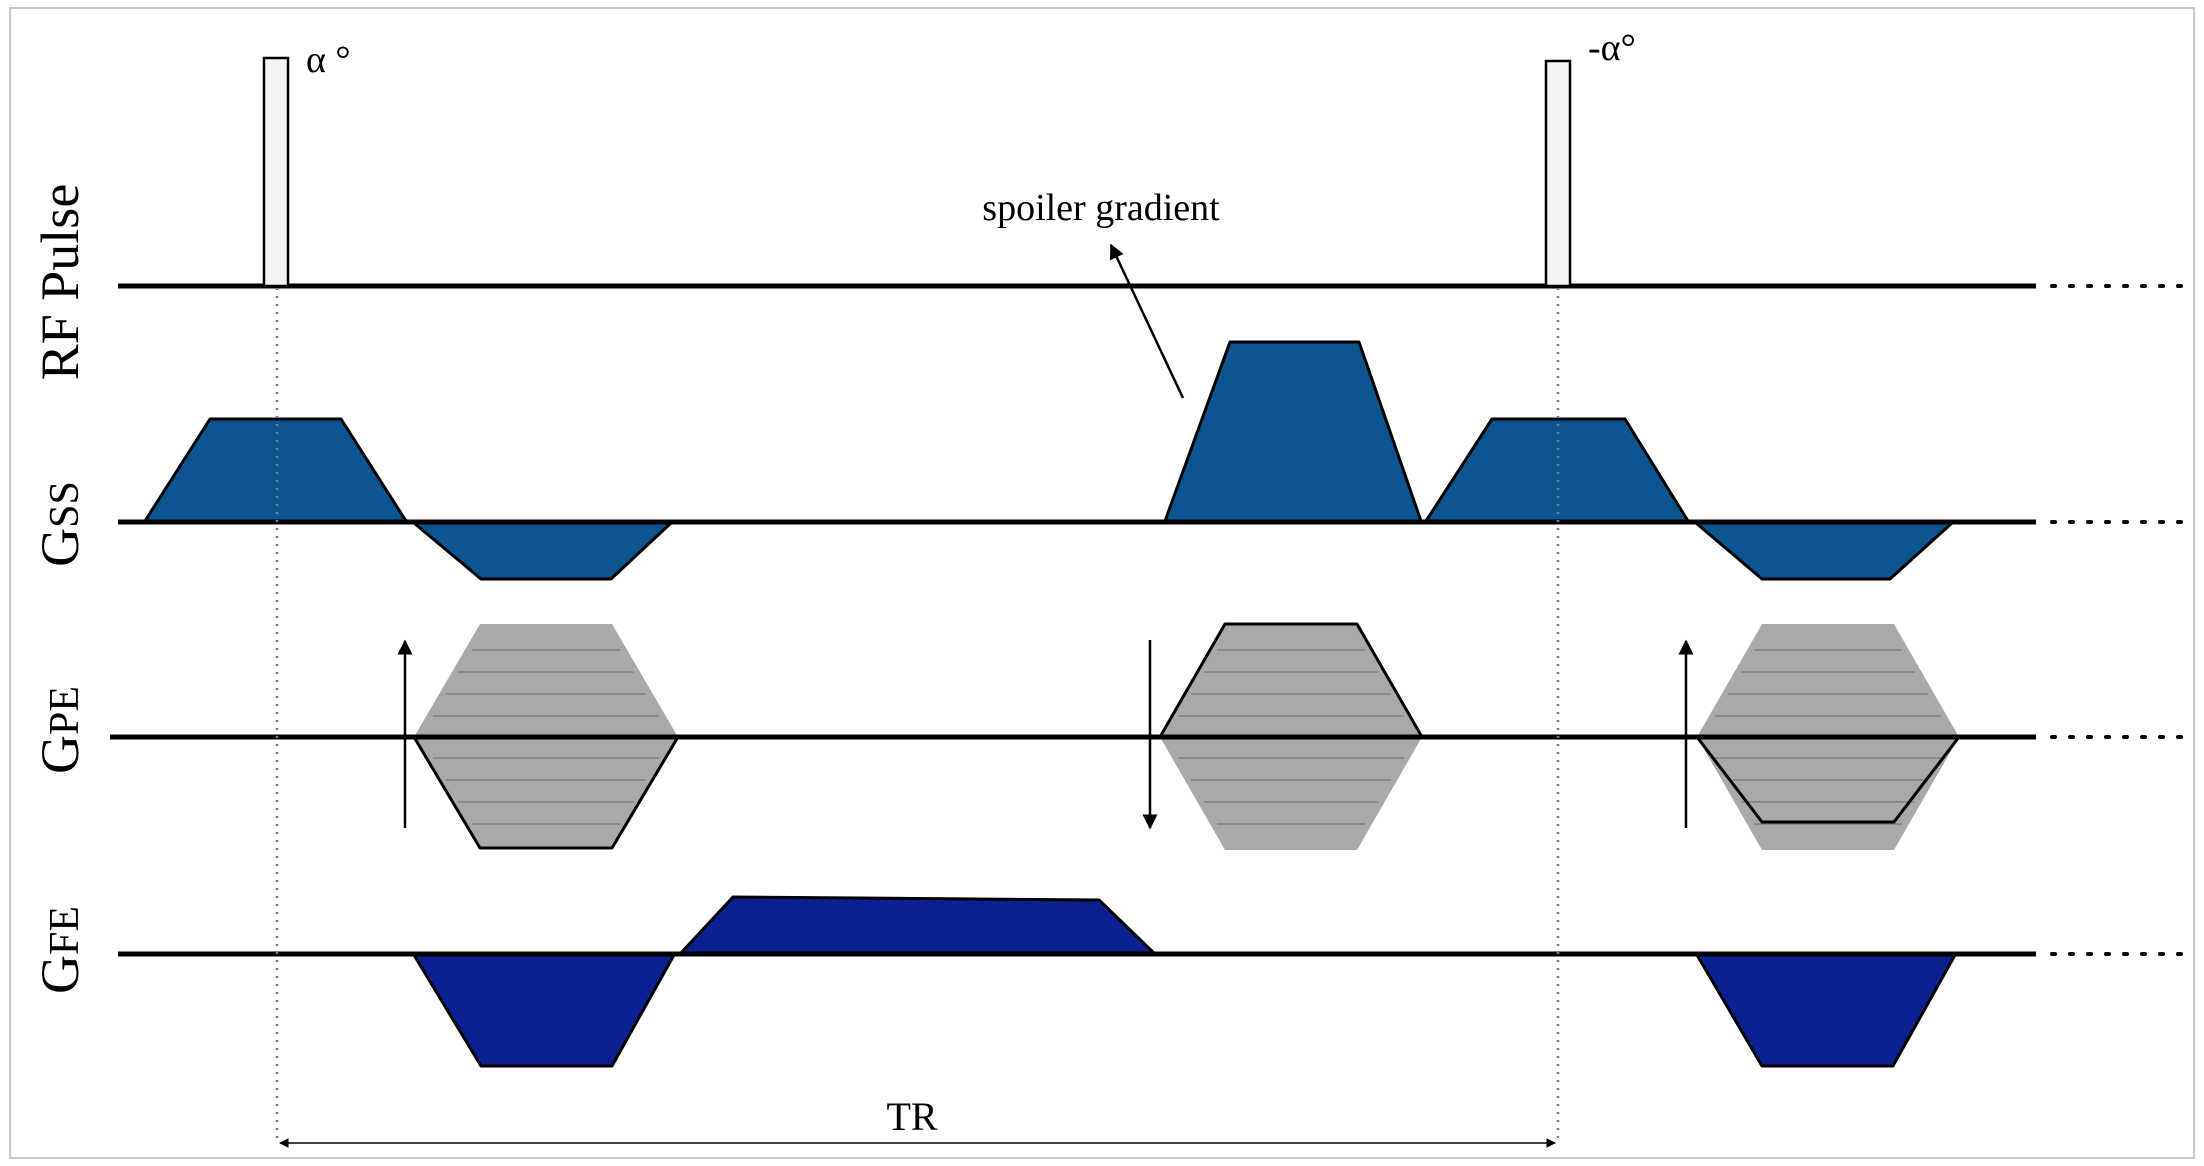 Image resolution: width=2204 pixels, height=1166 pixels. What do you see at coordinates (275, 470) in the screenshot?
I see `gss-slice-select-lobe` at bounding box center [275, 470].